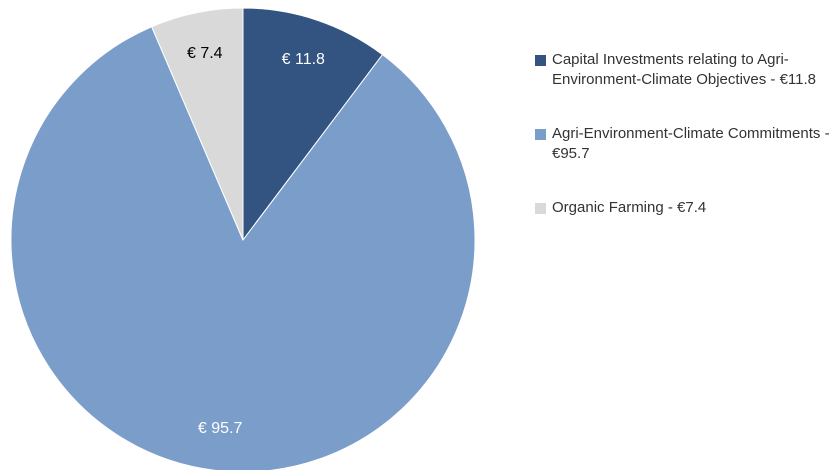 The height and width of the screenshot is (470, 836). I want to click on data-label: € 7.4, so click(205, 53).